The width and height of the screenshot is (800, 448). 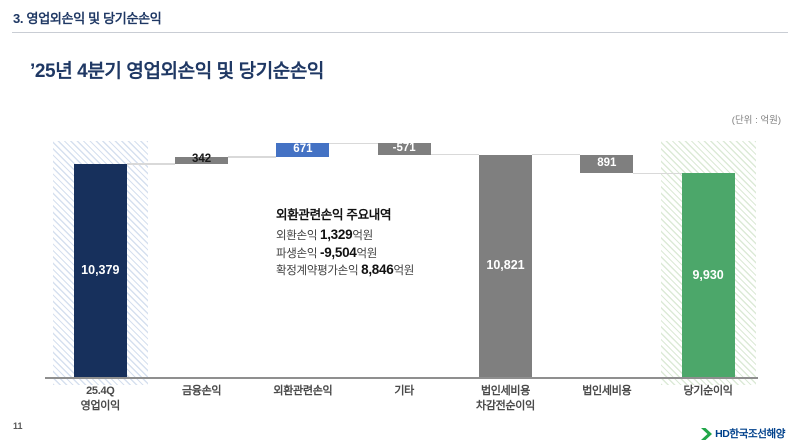 I want to click on section-title: 3. 영업외손익 및 당기순손익, so click(x=87, y=18).